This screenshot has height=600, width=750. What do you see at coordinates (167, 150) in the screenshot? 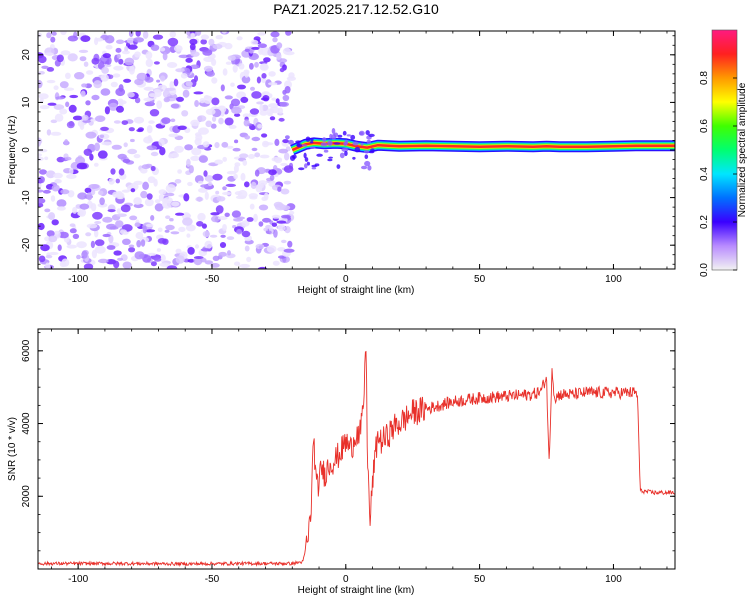
I see `noise-region` at bounding box center [167, 150].